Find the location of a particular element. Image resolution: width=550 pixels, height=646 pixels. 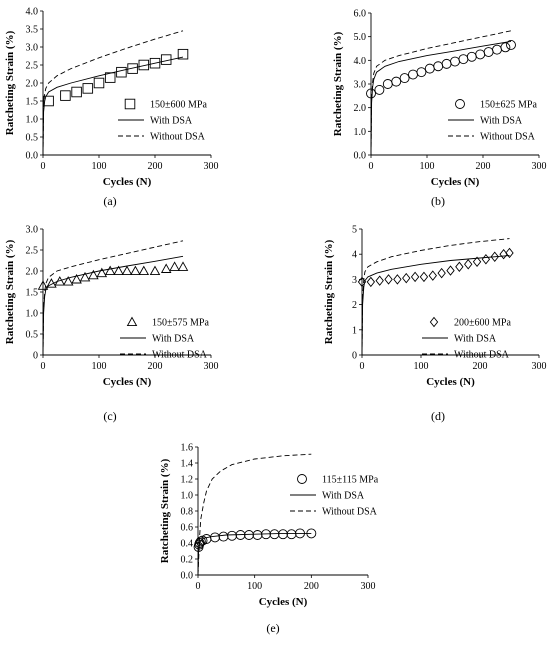

y-tick-label: 0.0 is located at coordinates (360, 156).